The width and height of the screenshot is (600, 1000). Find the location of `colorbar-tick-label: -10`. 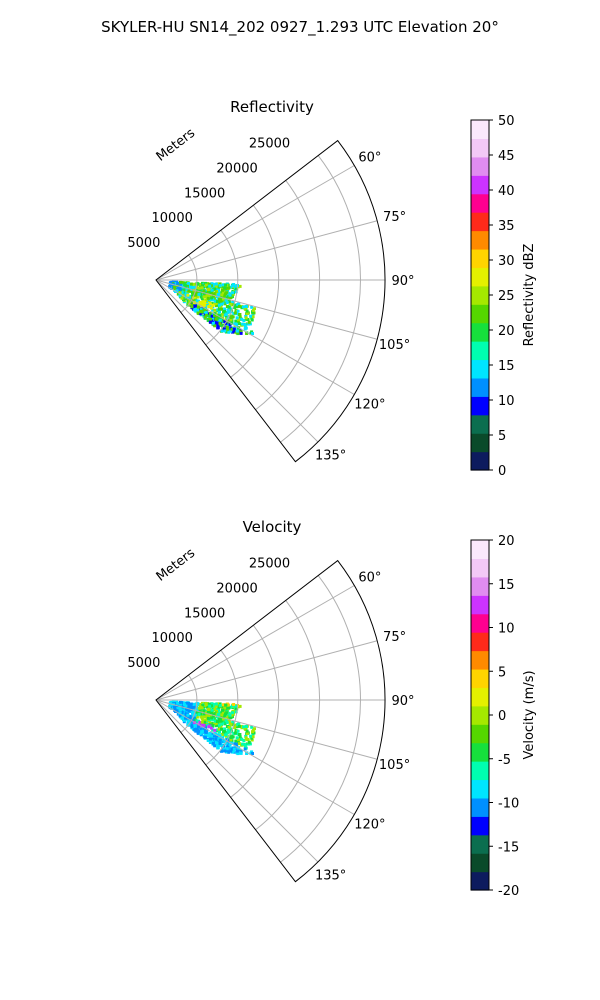

colorbar-tick-label: -10 is located at coordinates (508, 804).